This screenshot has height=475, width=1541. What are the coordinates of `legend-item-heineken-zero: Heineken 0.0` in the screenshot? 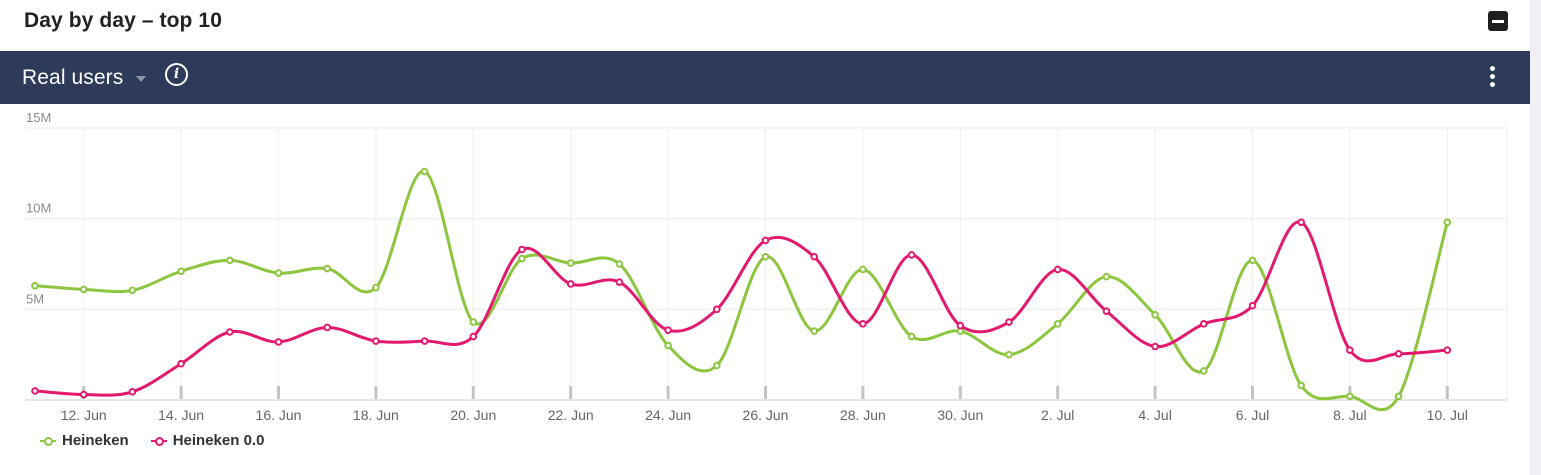 It's located at (207, 440).